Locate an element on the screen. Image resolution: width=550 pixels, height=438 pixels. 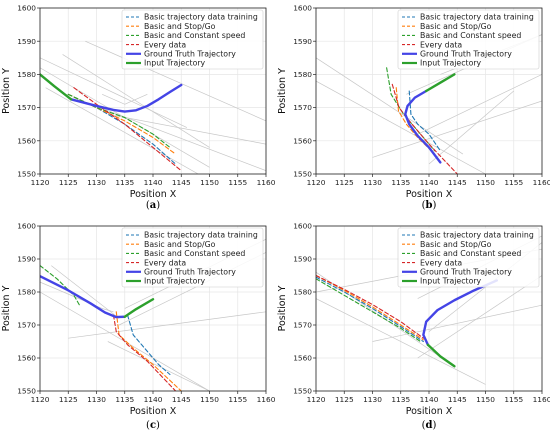
panel-caption: (d) is located at coordinates (429, 425).